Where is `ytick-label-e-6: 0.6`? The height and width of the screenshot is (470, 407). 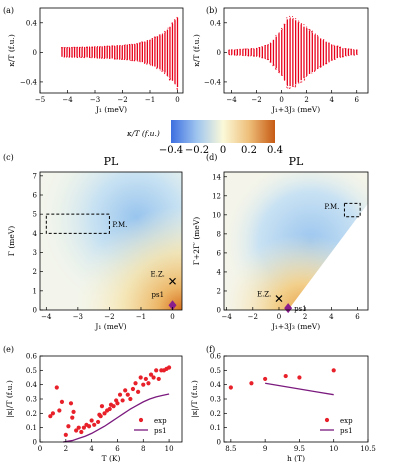 ytick-label-e-6: 0.6 is located at coordinates (32, 357).